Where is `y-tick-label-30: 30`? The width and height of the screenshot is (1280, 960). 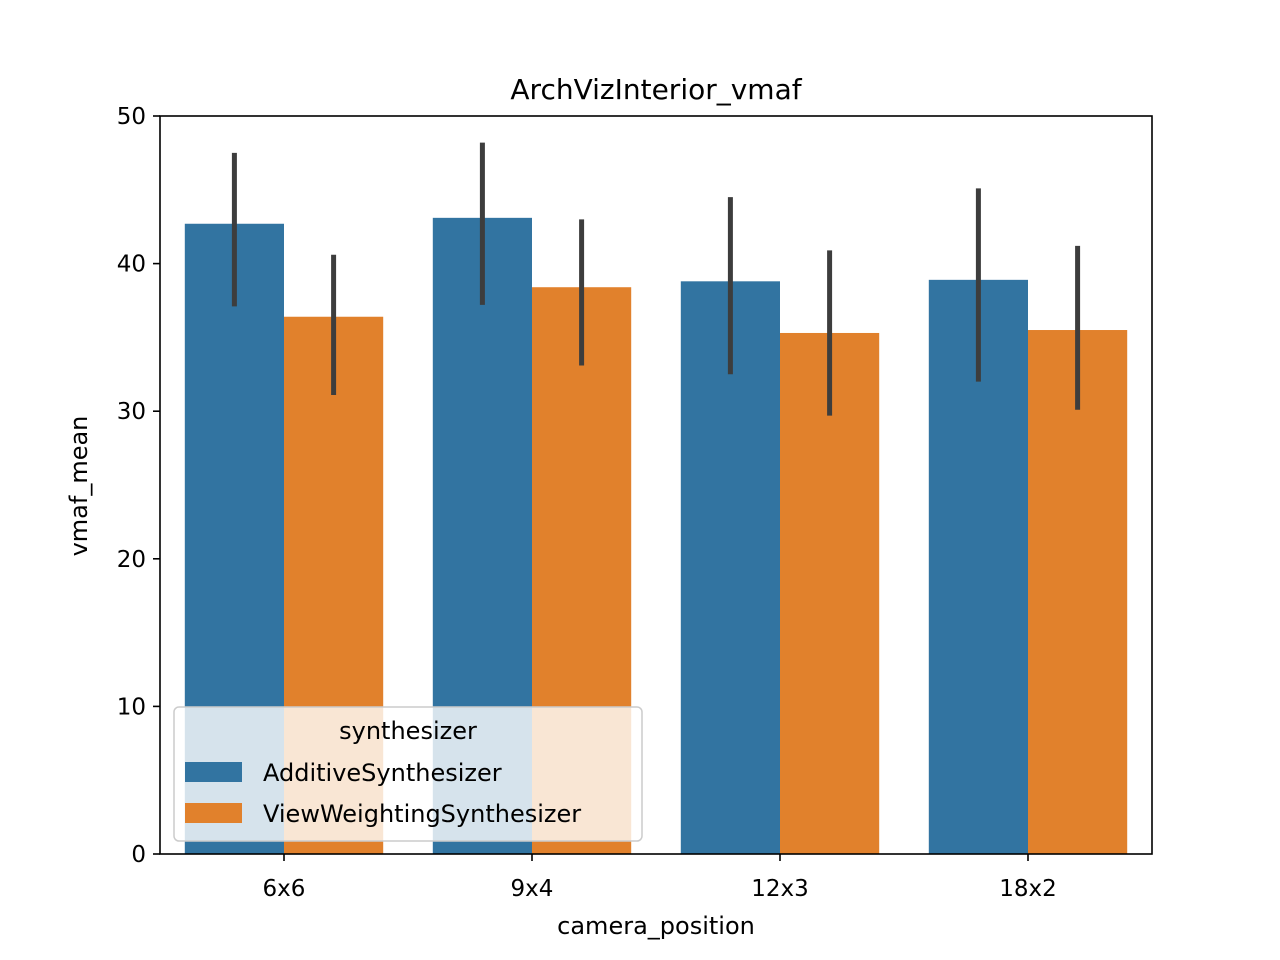 y-tick-label-30: 30 is located at coordinates (131, 412).